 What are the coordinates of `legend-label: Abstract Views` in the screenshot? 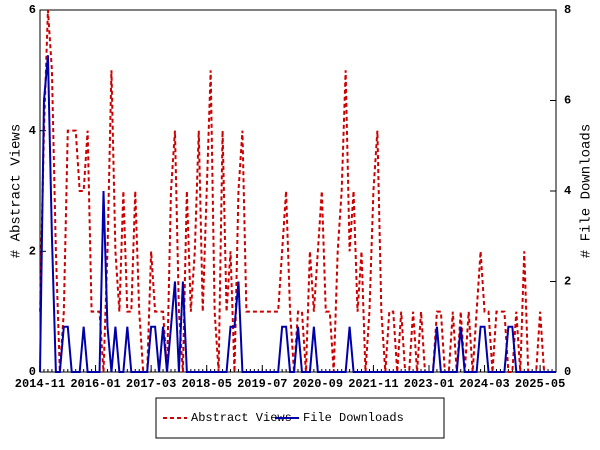 It's located at (241, 418).